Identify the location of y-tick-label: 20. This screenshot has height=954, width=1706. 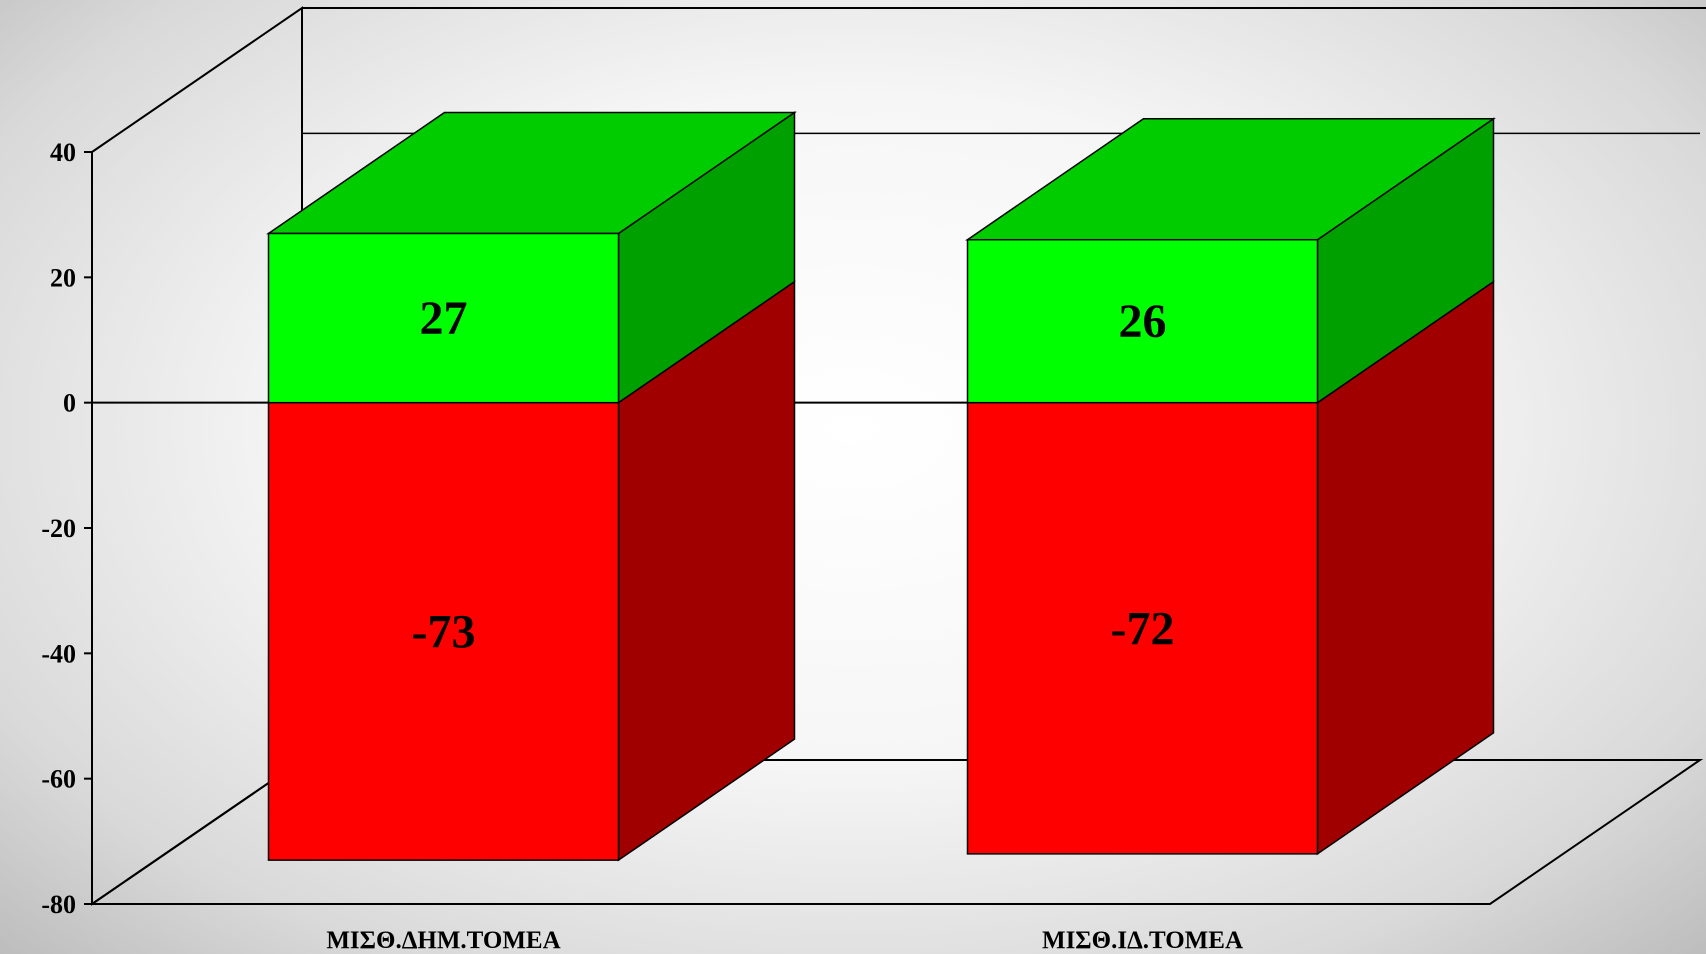
(63, 277).